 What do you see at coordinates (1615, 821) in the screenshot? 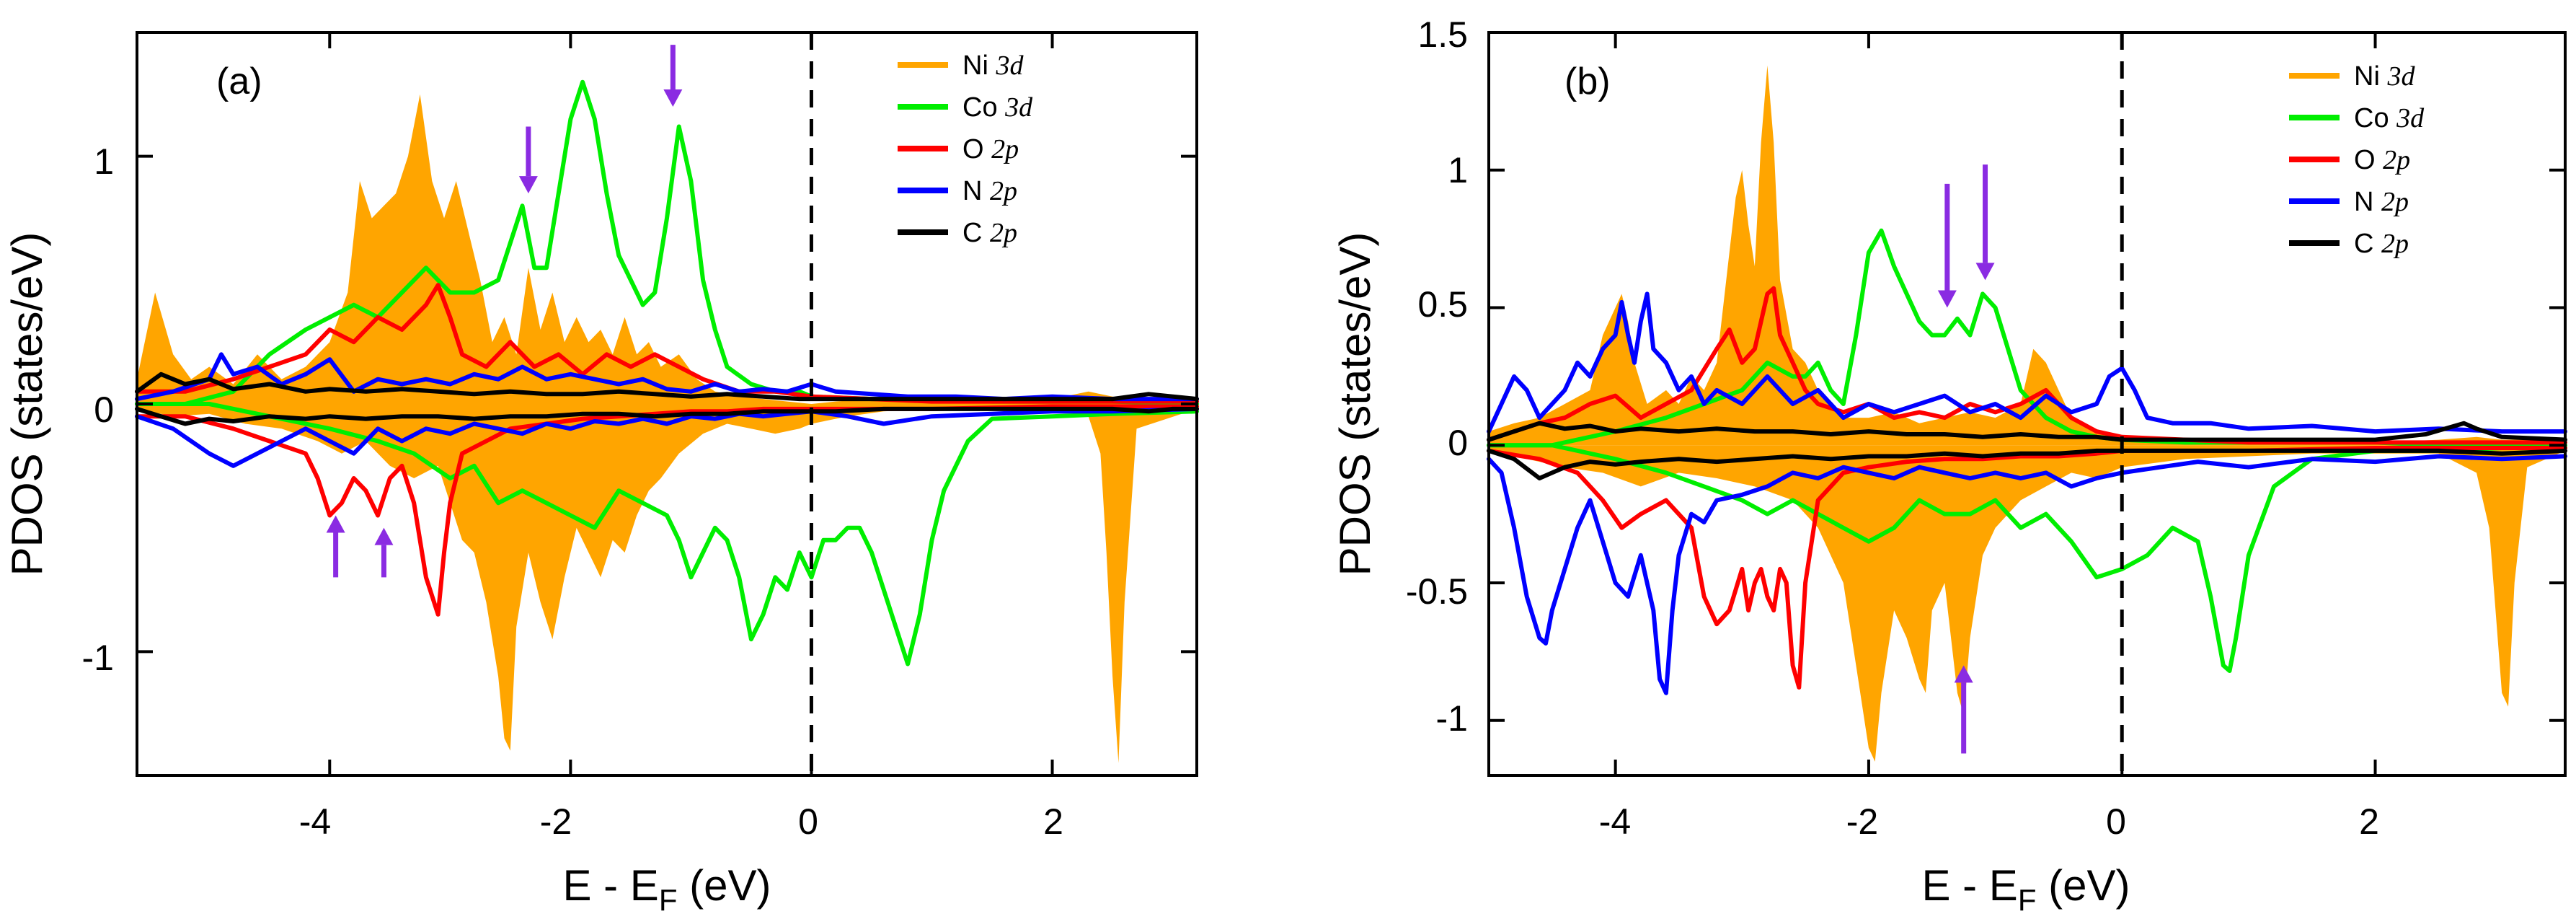
I see `panel-b-xtick-label: -4` at bounding box center [1615, 821].